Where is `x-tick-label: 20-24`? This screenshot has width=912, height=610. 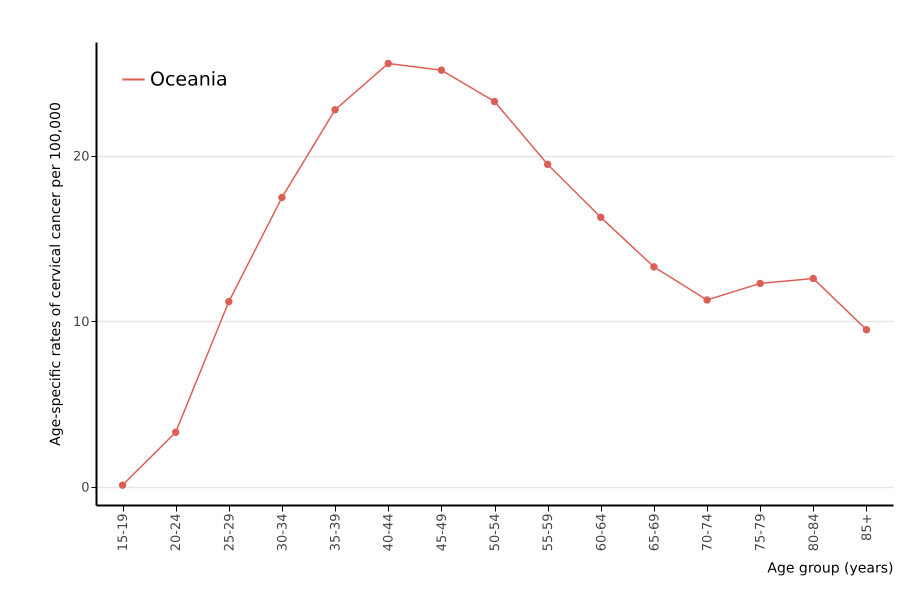
x-tick-label: 20-24 is located at coordinates (176, 533).